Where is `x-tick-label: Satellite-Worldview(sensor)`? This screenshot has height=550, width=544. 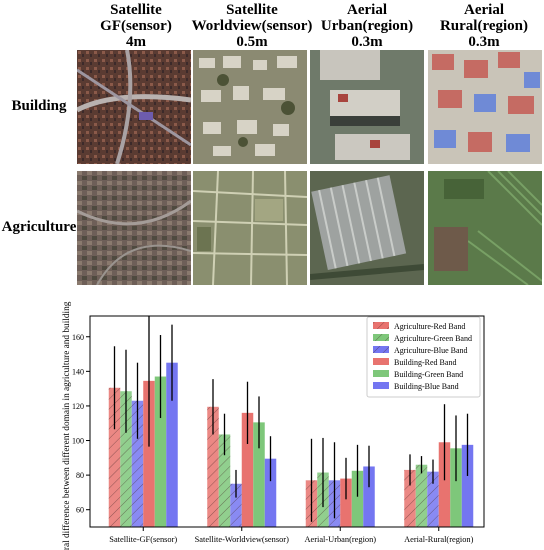 x-tick-label: Satellite-Worldview(sensor) is located at coordinates (242, 539).